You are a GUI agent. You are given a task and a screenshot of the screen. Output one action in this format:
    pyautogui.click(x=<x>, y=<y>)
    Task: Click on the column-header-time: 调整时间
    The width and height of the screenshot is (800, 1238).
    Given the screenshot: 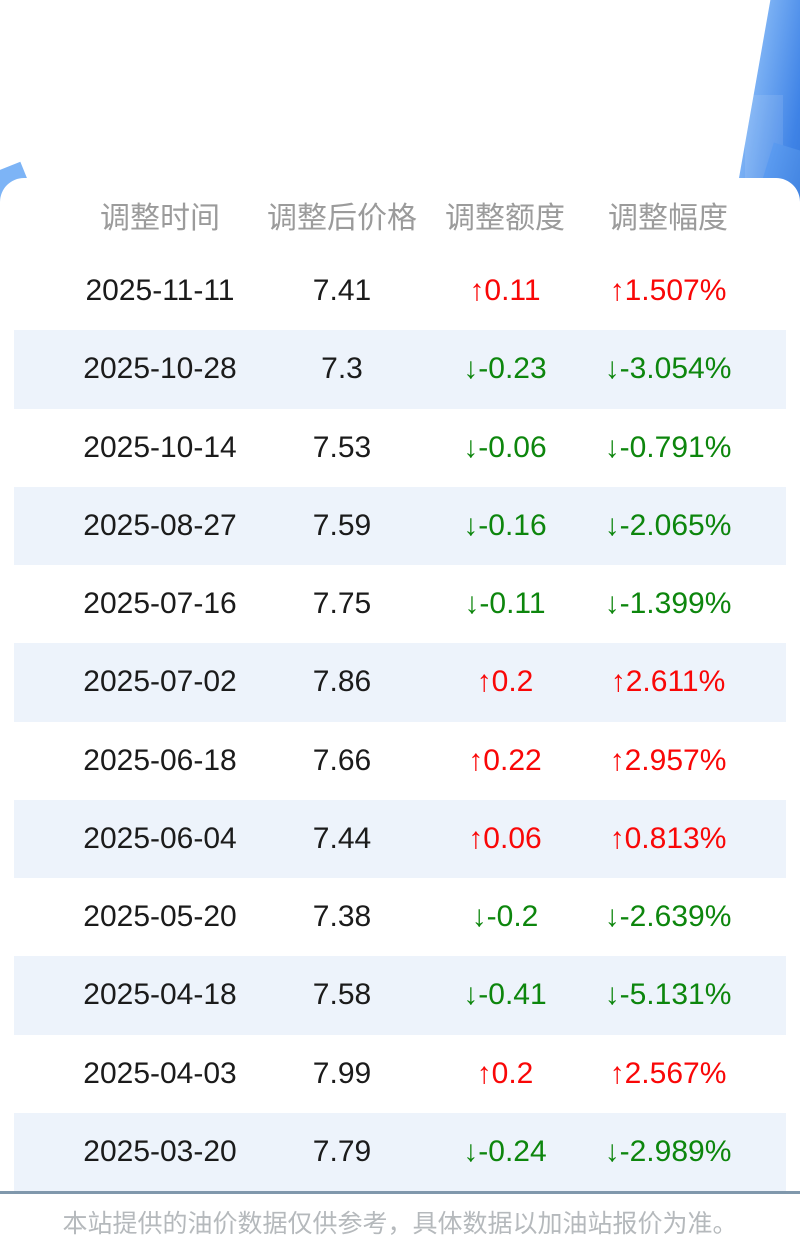 What is the action you would take?
    pyautogui.click(x=160, y=218)
    